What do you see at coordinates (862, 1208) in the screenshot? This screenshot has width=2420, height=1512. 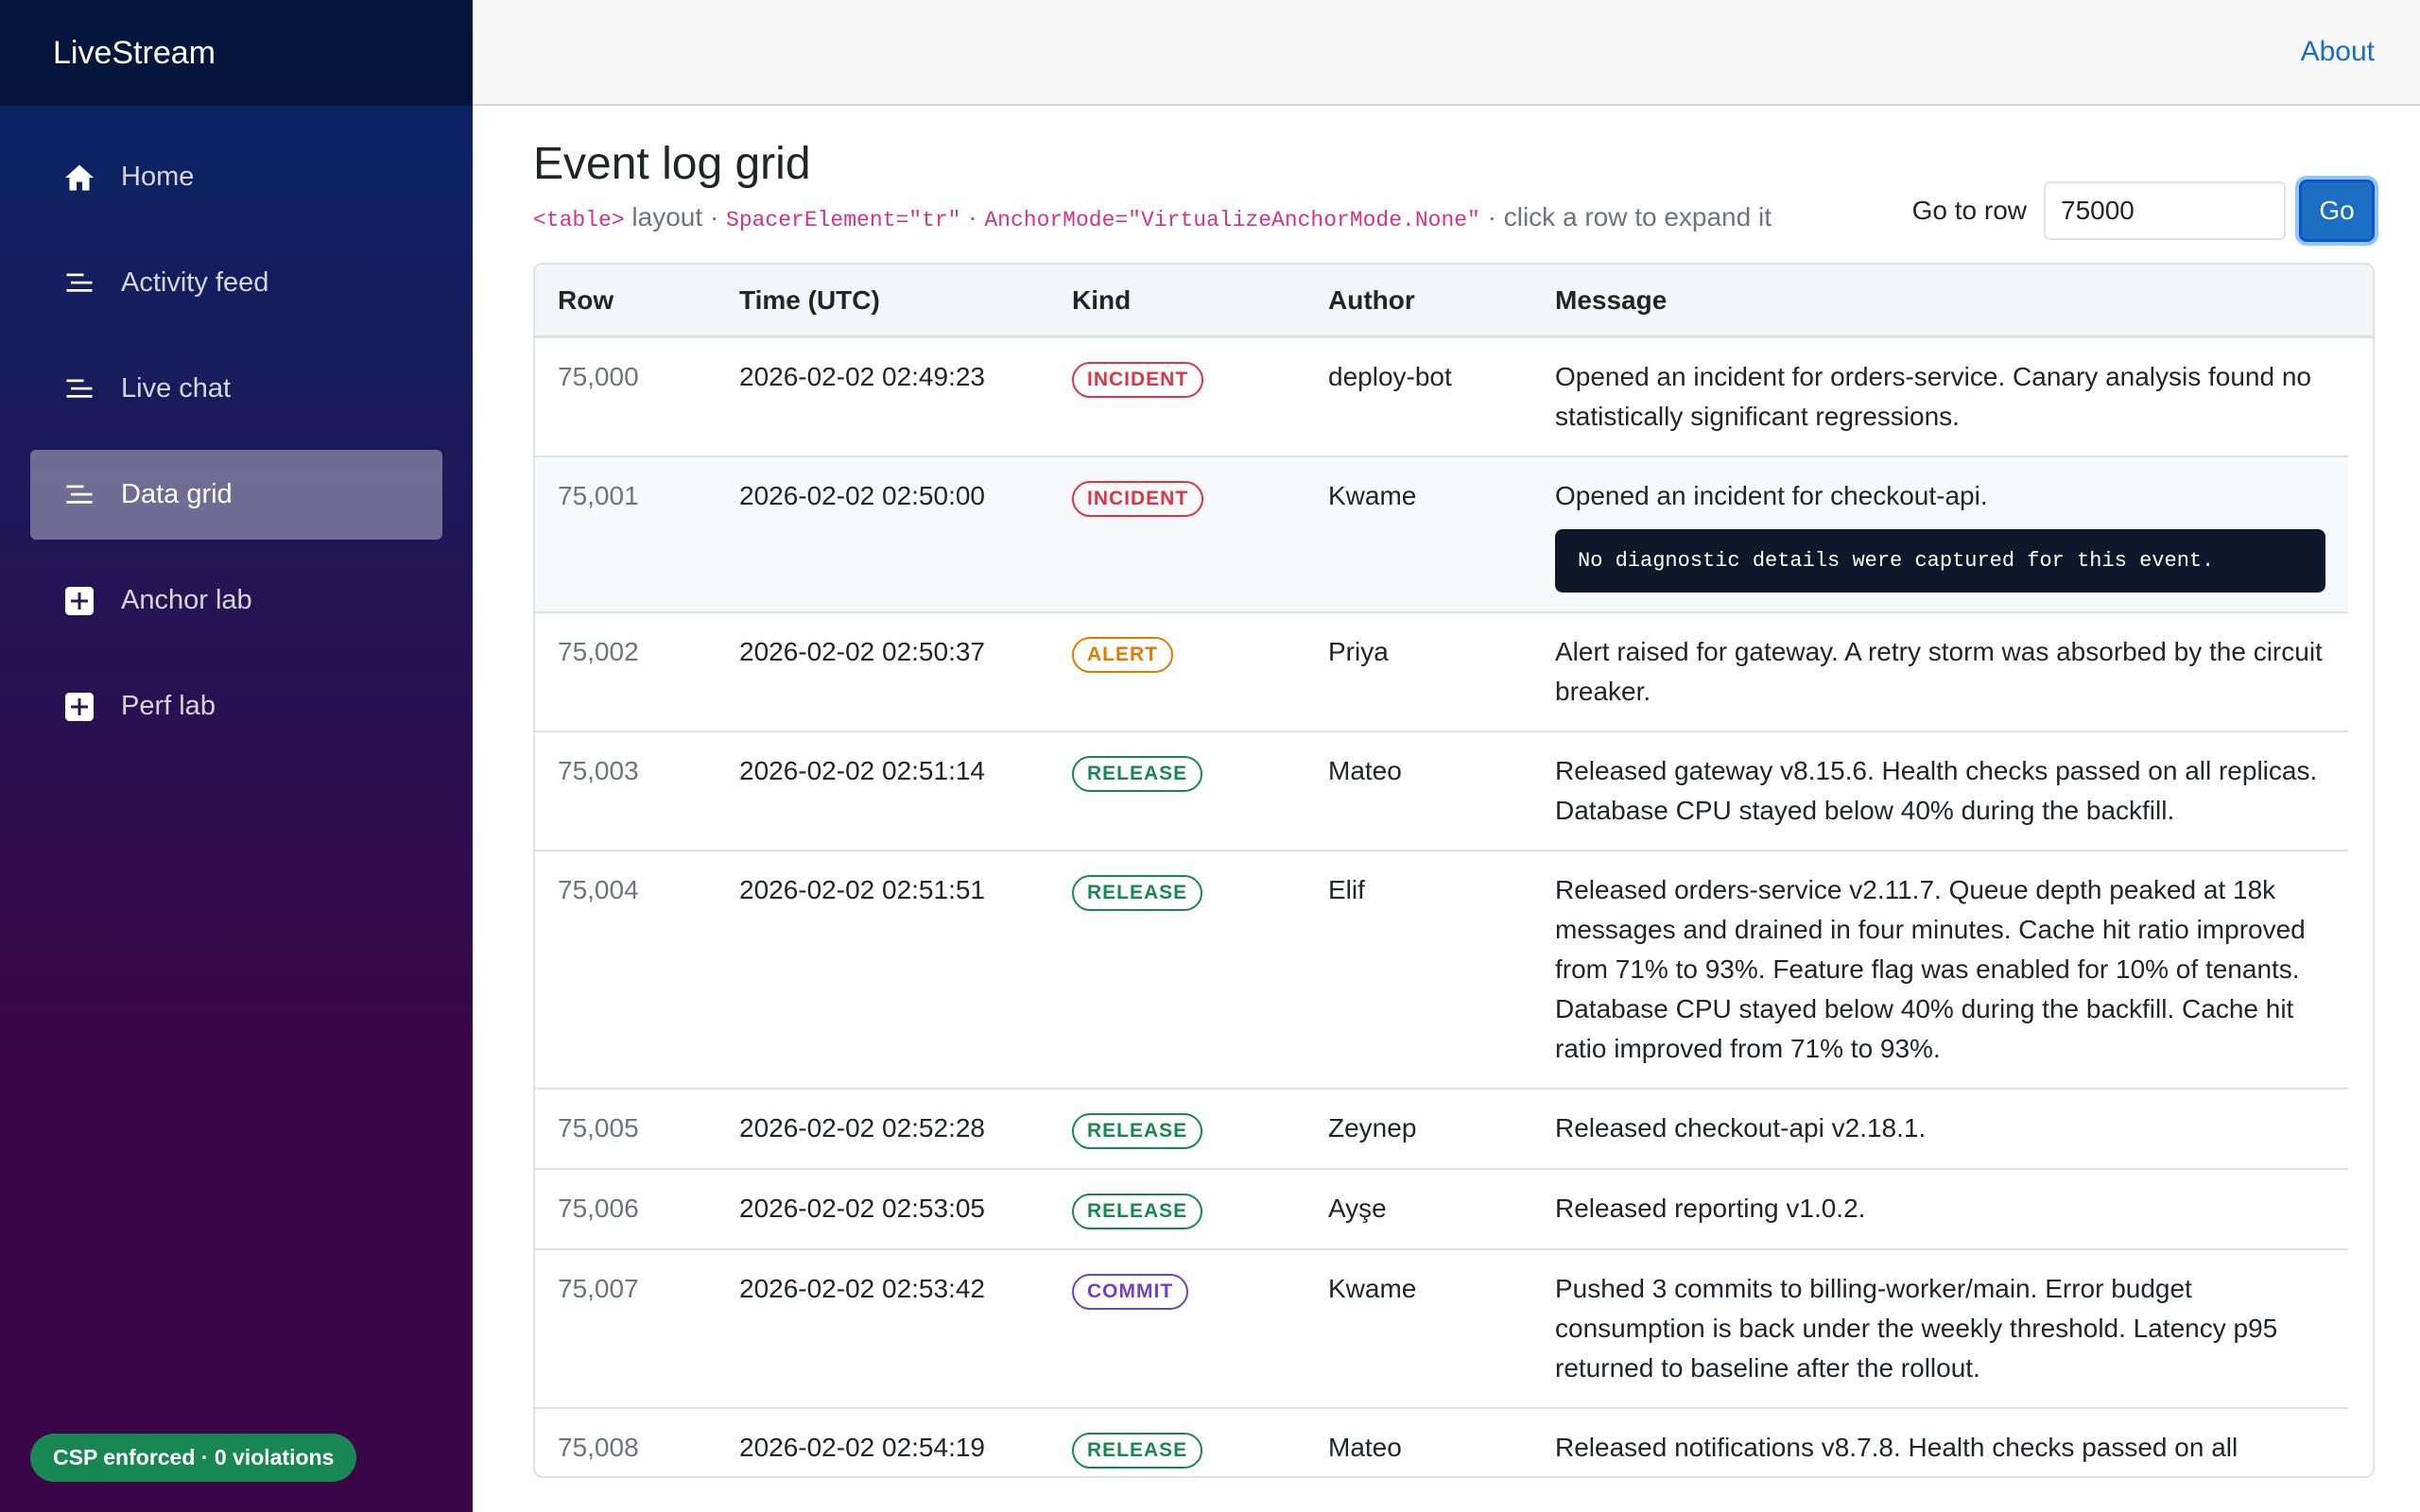 I see `time-cell: 2026-02-02 02:53:05` at bounding box center [862, 1208].